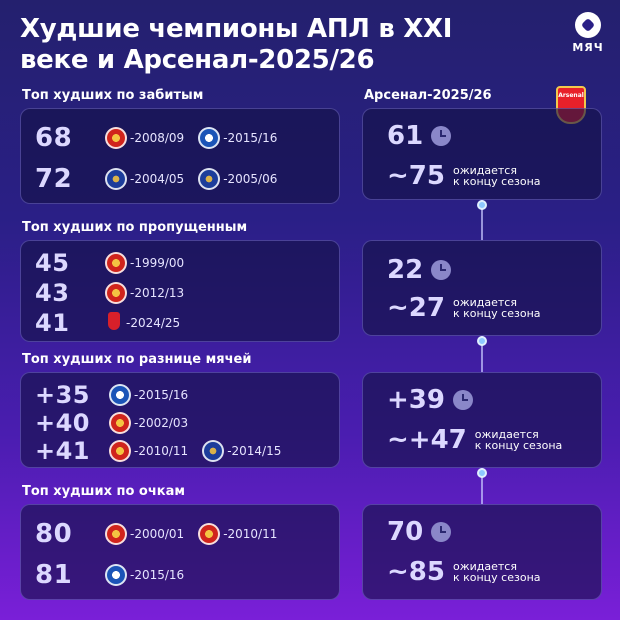 The width and height of the screenshot is (620, 620). What do you see at coordinates (419, 136) in the screenshot?
I see `arsenal-current-row: 61` at bounding box center [419, 136].